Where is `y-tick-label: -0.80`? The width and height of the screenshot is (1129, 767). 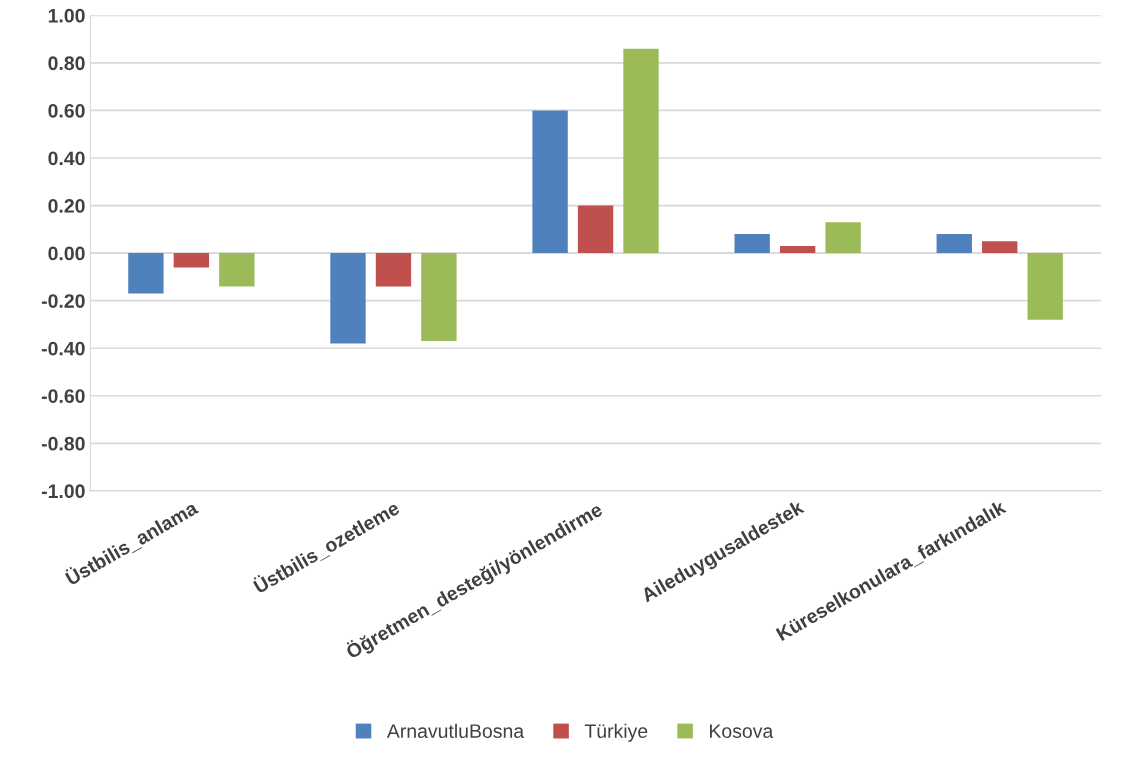
y-tick-label: -0.80 is located at coordinates (63, 443).